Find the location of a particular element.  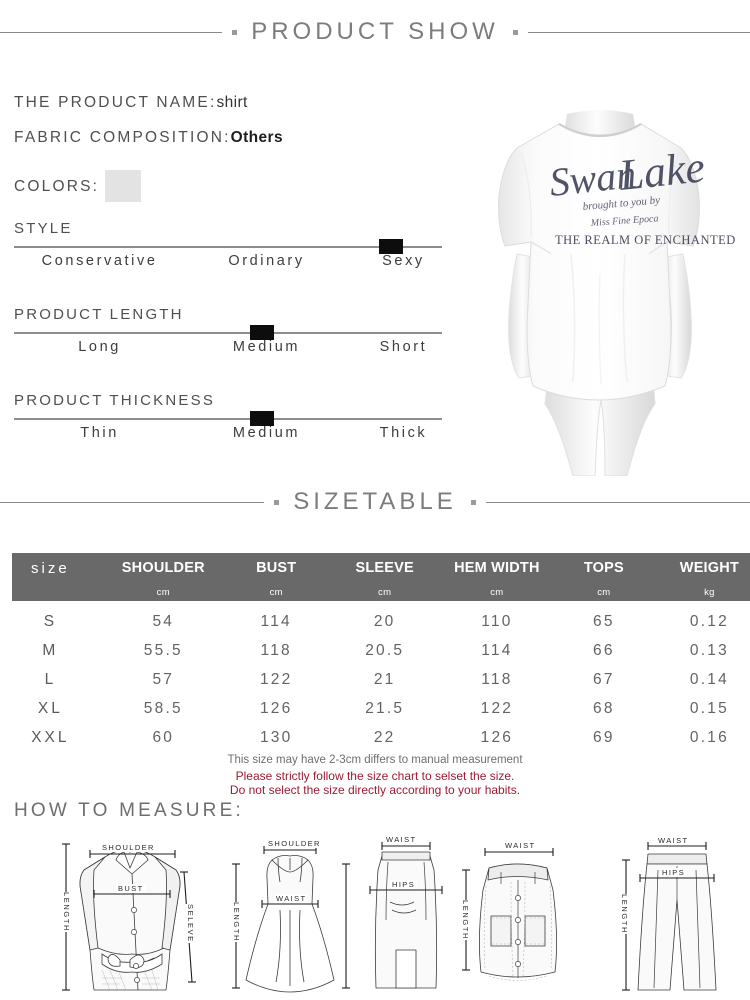

attribute-product-length-option-1: Medium is located at coordinates (266, 347).